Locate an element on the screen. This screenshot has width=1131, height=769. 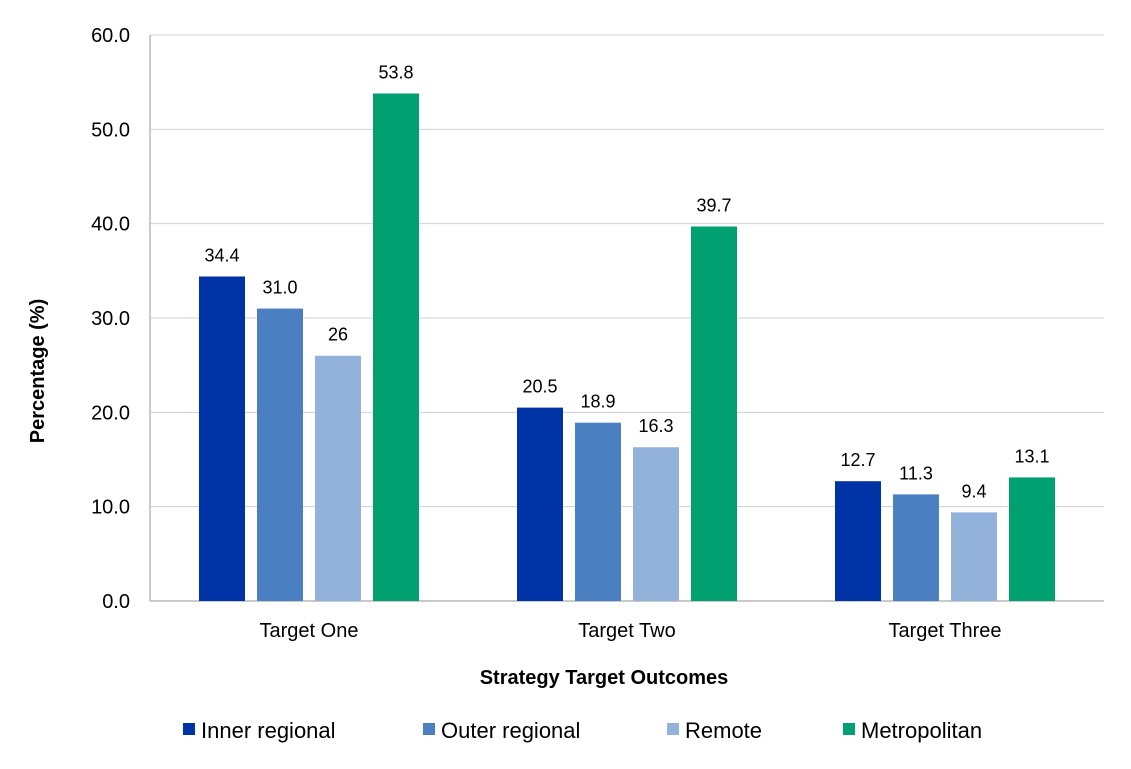
data-label: 18.9 is located at coordinates (597, 402).